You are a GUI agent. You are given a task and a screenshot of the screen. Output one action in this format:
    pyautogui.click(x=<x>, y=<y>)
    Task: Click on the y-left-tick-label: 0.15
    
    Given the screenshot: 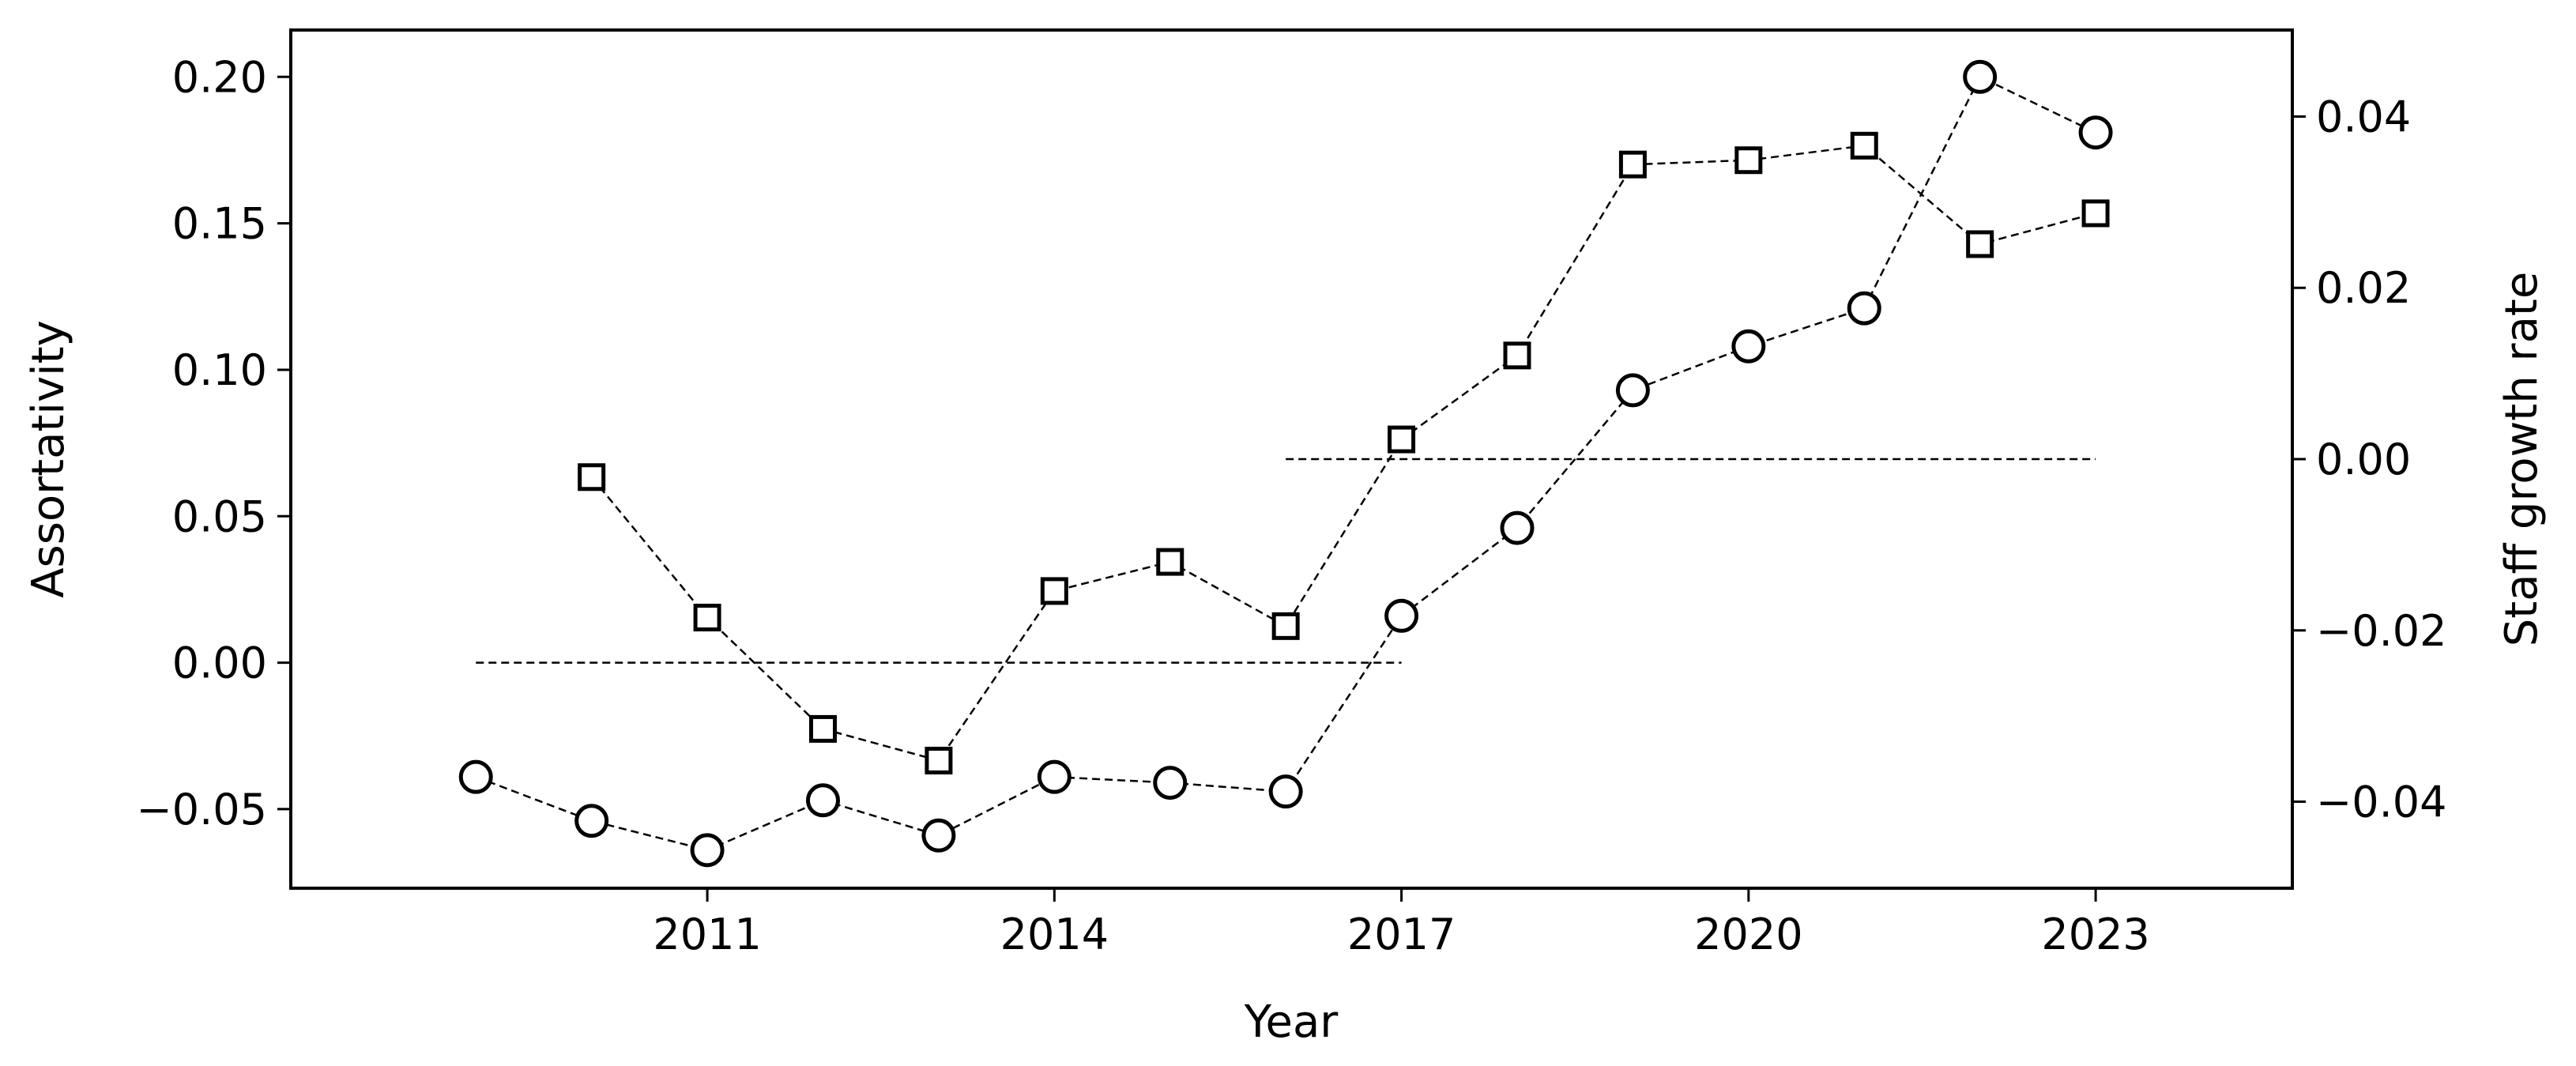 What is the action you would take?
    pyautogui.click(x=219, y=224)
    